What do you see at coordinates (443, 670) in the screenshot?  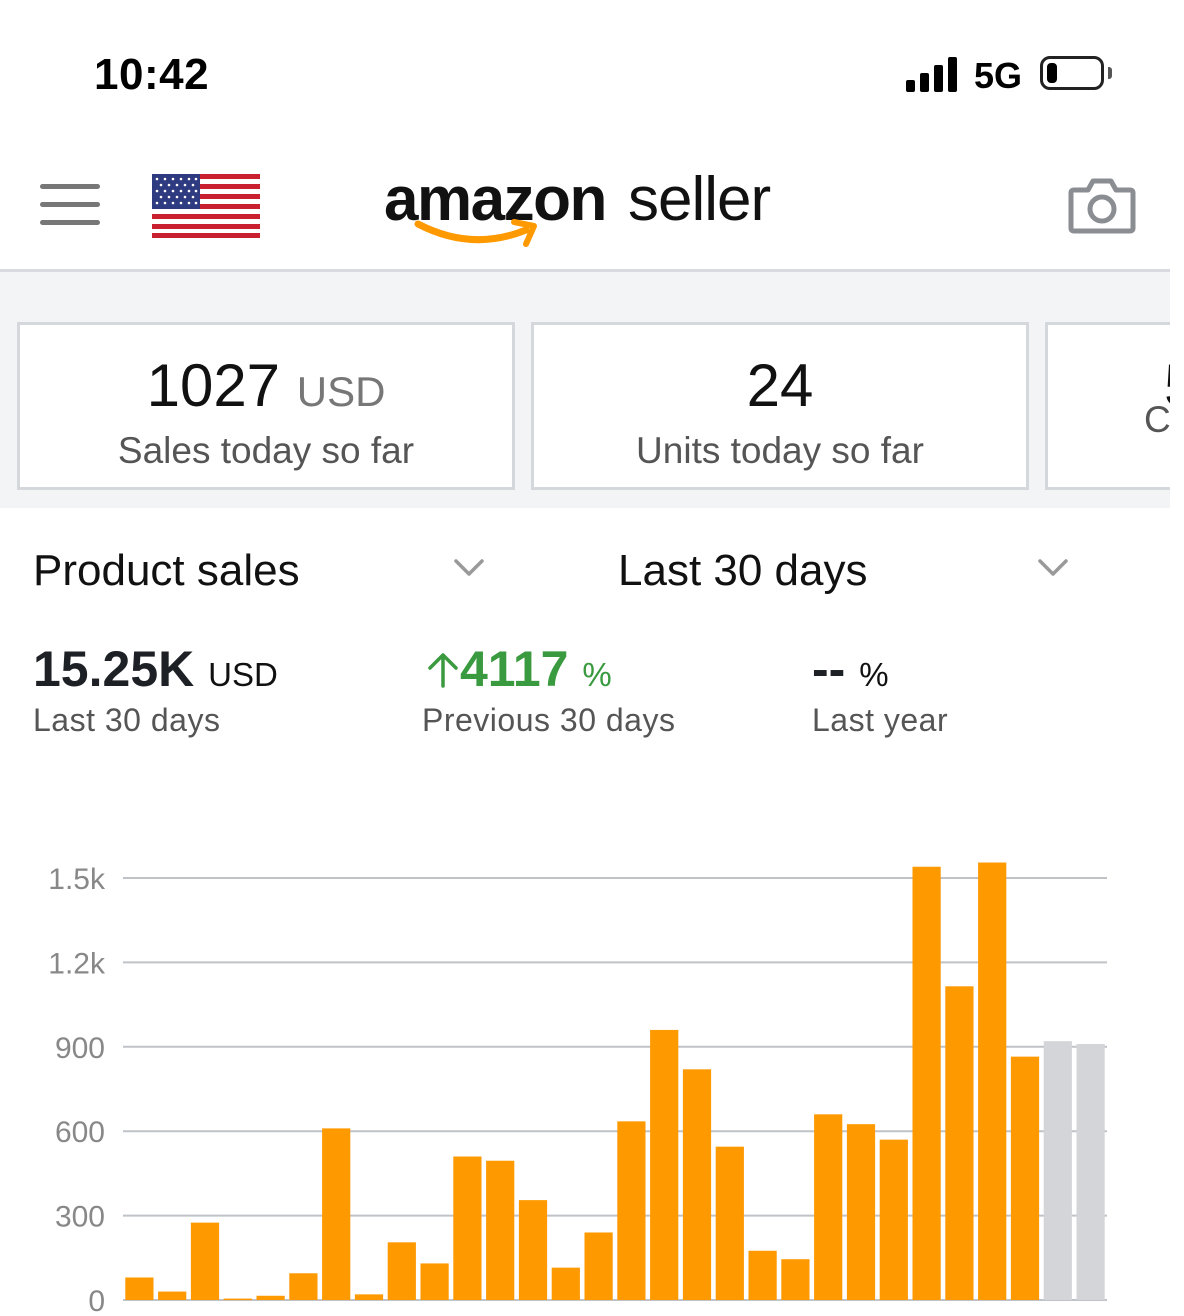 I see `arrow-up-icon` at bounding box center [443, 670].